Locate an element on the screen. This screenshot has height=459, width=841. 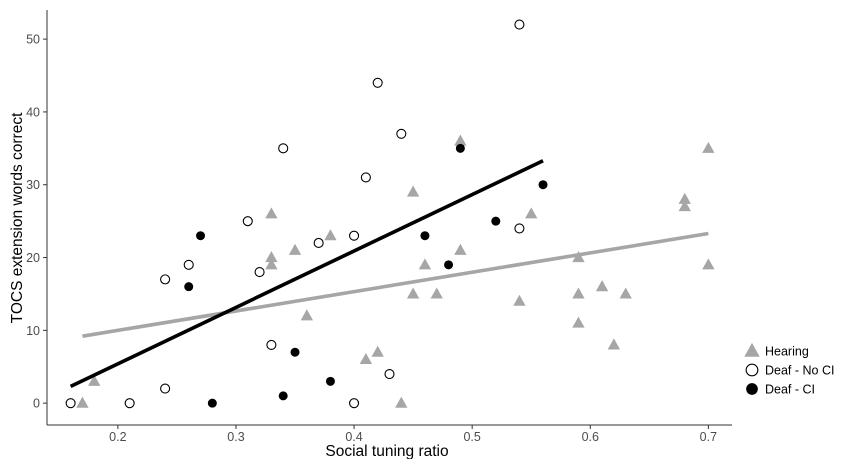
legend-hearing-label: Hearing is located at coordinates (787, 352).